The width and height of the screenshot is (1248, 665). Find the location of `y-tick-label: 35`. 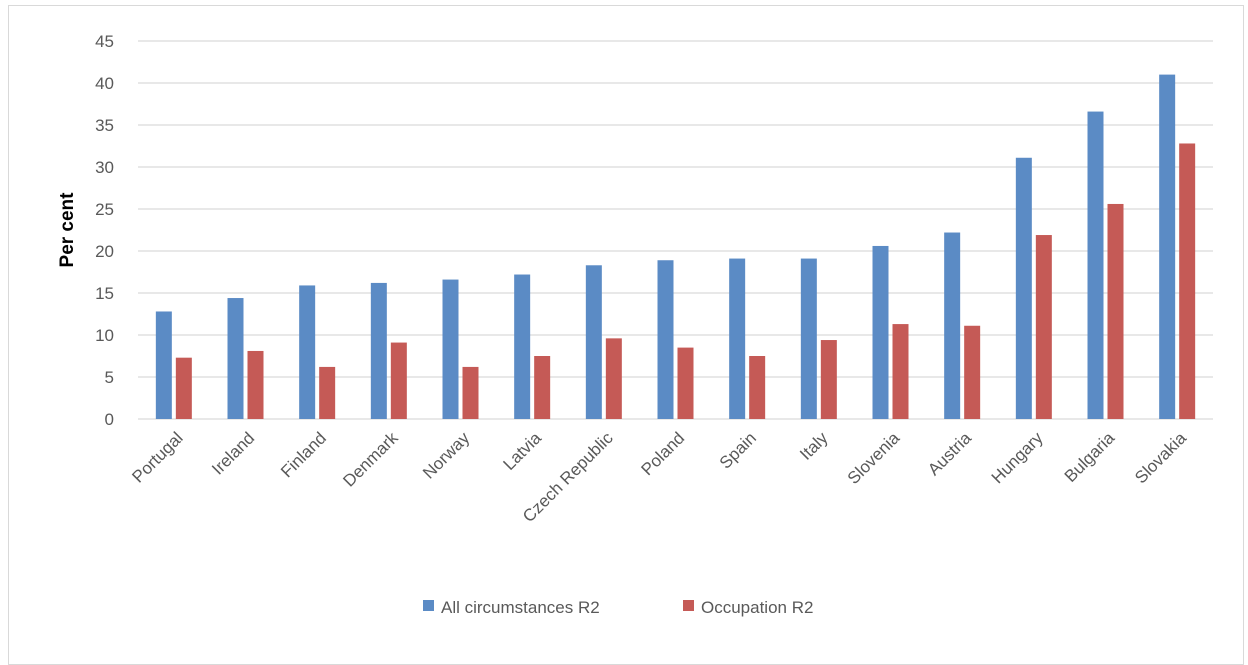

y-tick-label: 35 is located at coordinates (104, 125).